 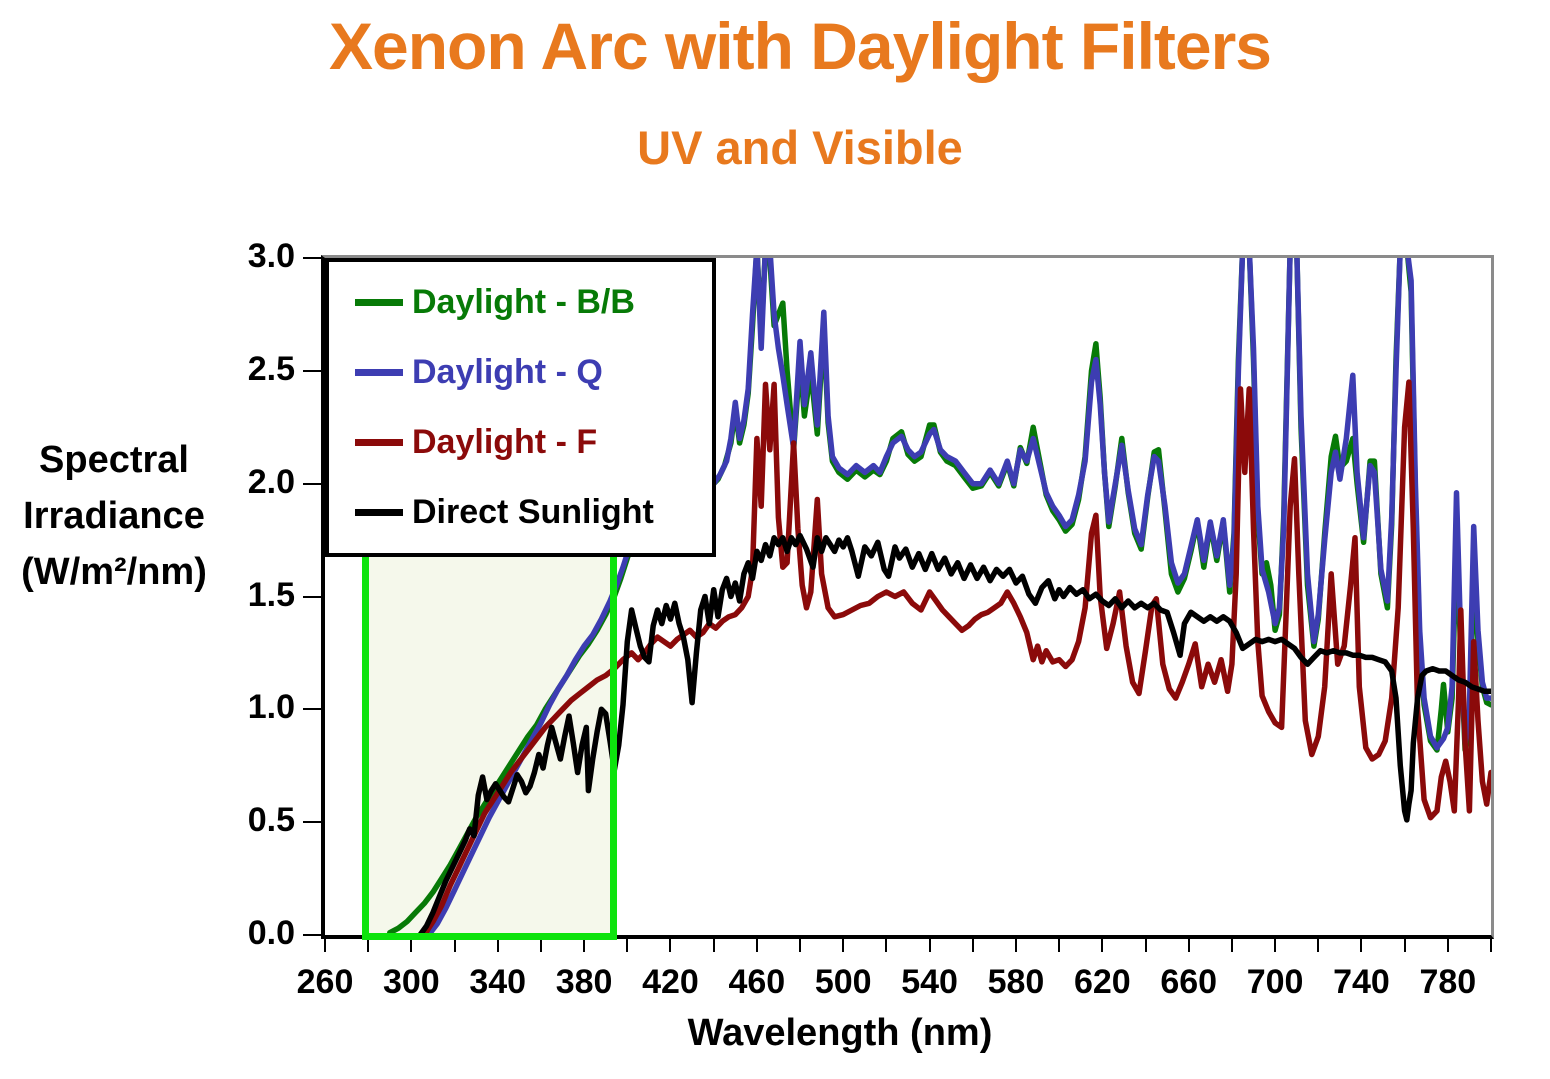 What do you see at coordinates (489, 744) in the screenshot?
I see `uv-region-highlight-box` at bounding box center [489, 744].